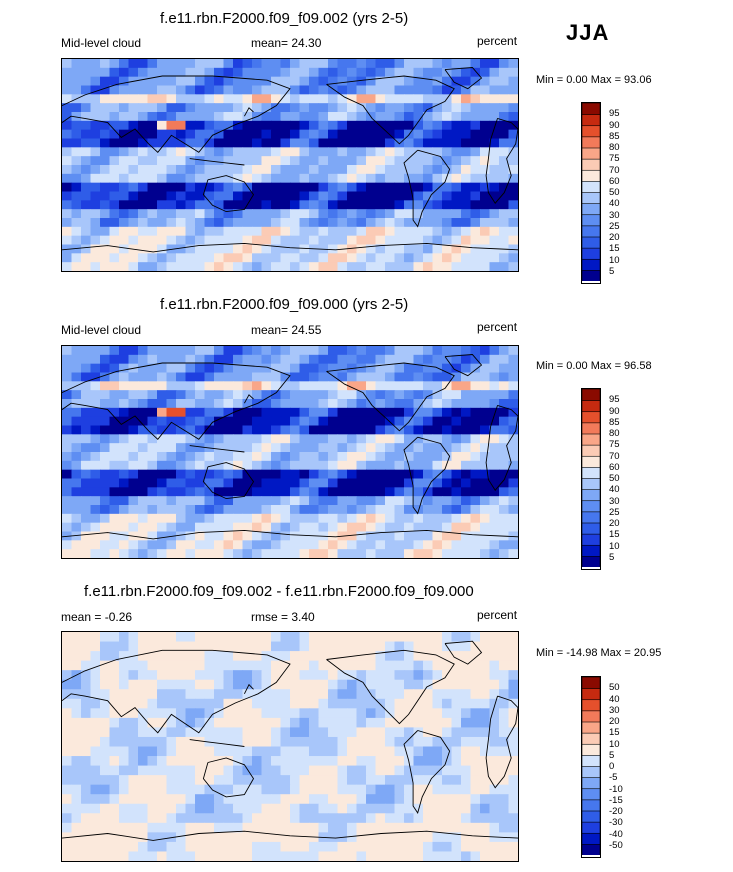  I want to click on colorbar-tick-label: 40, so click(614, 490).